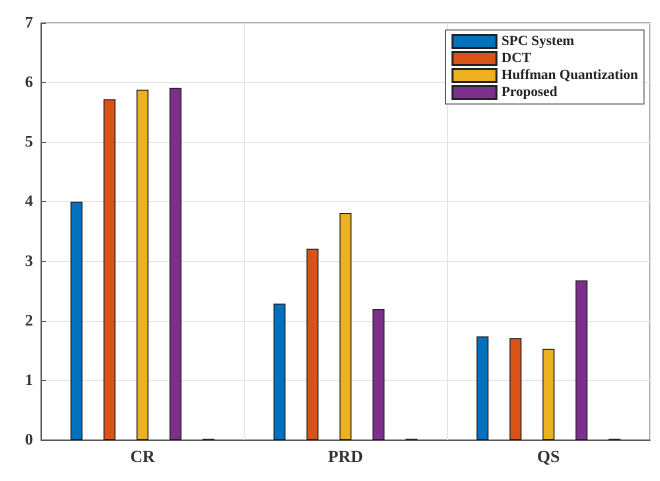 The image size is (660, 481). I want to click on y-tick-label: 7, so click(29, 23).